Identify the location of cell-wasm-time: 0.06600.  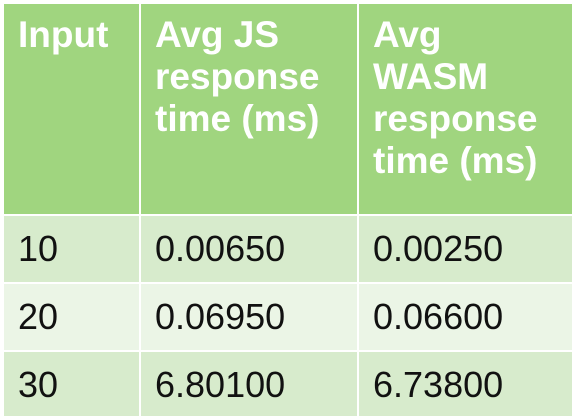
(465, 317).